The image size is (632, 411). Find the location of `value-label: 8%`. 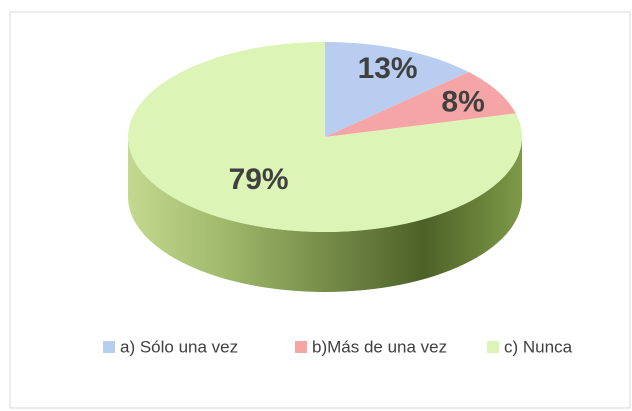

value-label: 8% is located at coordinates (462, 101).